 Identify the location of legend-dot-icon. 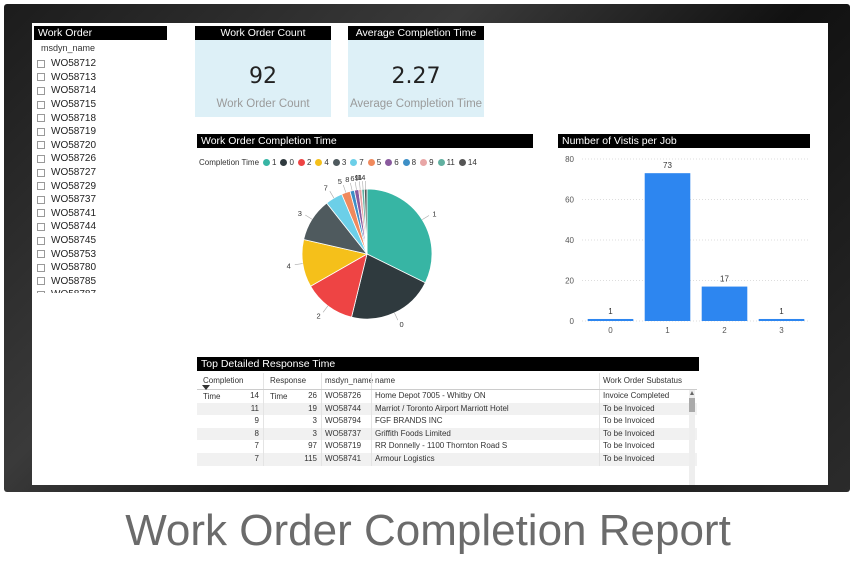
(441, 162).